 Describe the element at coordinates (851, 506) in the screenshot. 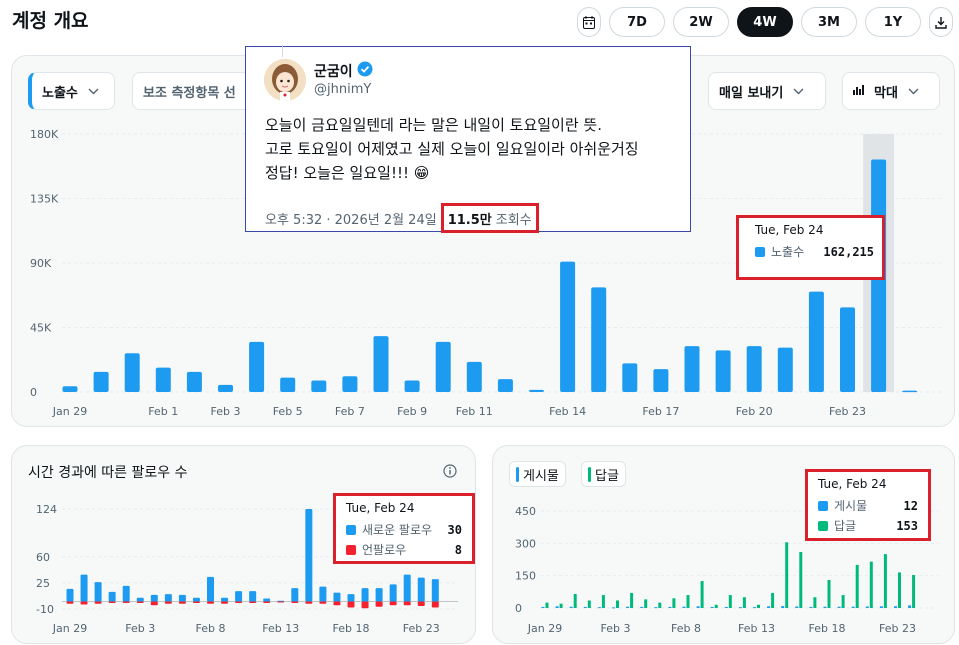

I see `tooltip-label: 게시물` at that location.